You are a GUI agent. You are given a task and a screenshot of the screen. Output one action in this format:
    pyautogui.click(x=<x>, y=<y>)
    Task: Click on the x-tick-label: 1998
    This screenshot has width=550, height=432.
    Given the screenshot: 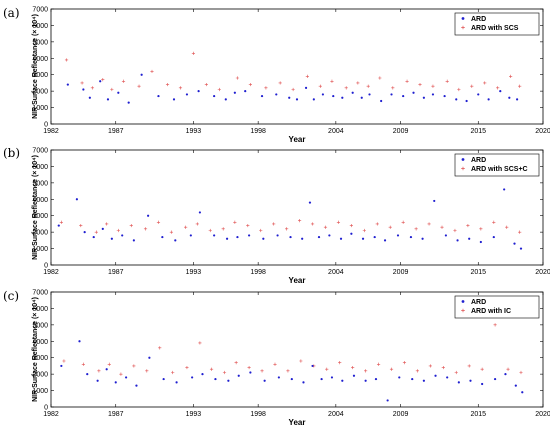 What is the action you would take?
    pyautogui.click(x=258, y=414)
    